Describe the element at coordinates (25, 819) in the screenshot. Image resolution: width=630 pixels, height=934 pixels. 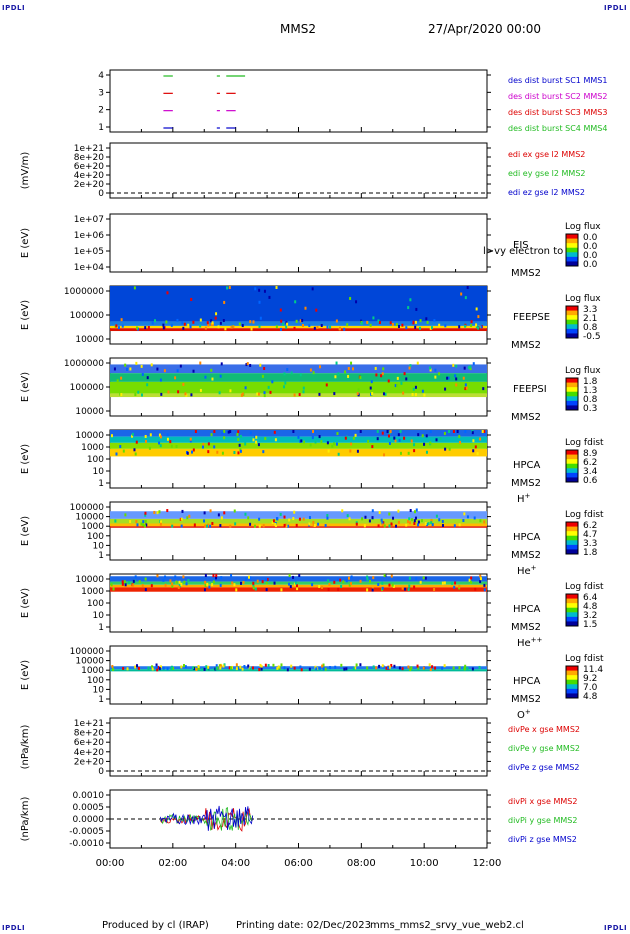
I see `y-axis-label: (nPa/km)` at that location.